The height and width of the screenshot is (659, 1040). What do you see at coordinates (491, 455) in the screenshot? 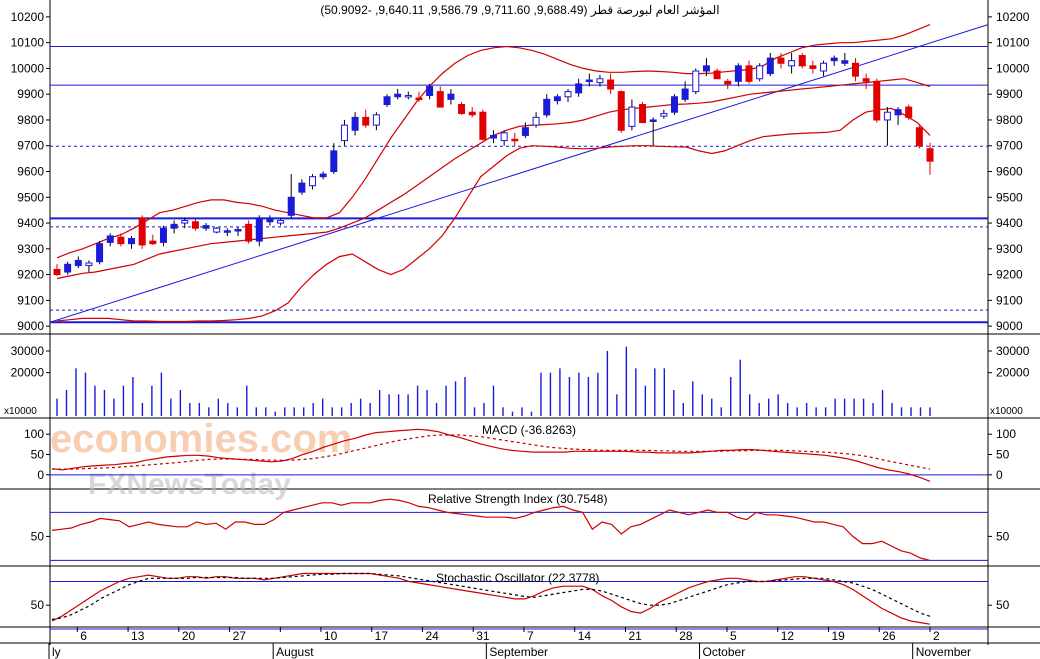
I see `osc-main-line` at bounding box center [491, 455].